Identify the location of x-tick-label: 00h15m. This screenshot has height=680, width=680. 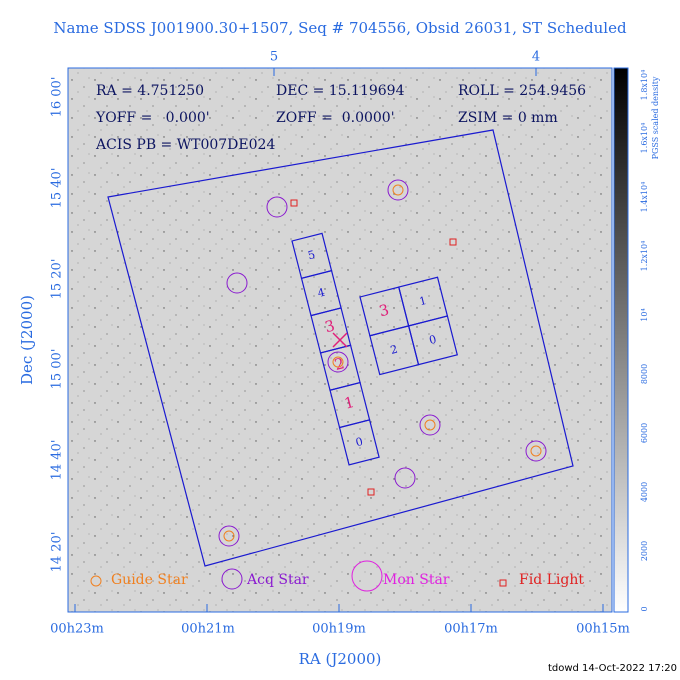
(603, 629).